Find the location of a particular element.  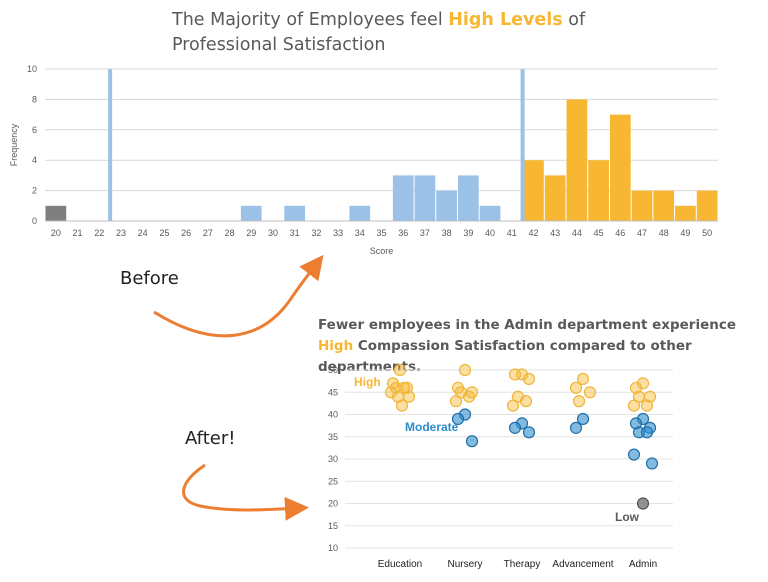

histogram-x-tick-label: 48 is located at coordinates (664, 233).